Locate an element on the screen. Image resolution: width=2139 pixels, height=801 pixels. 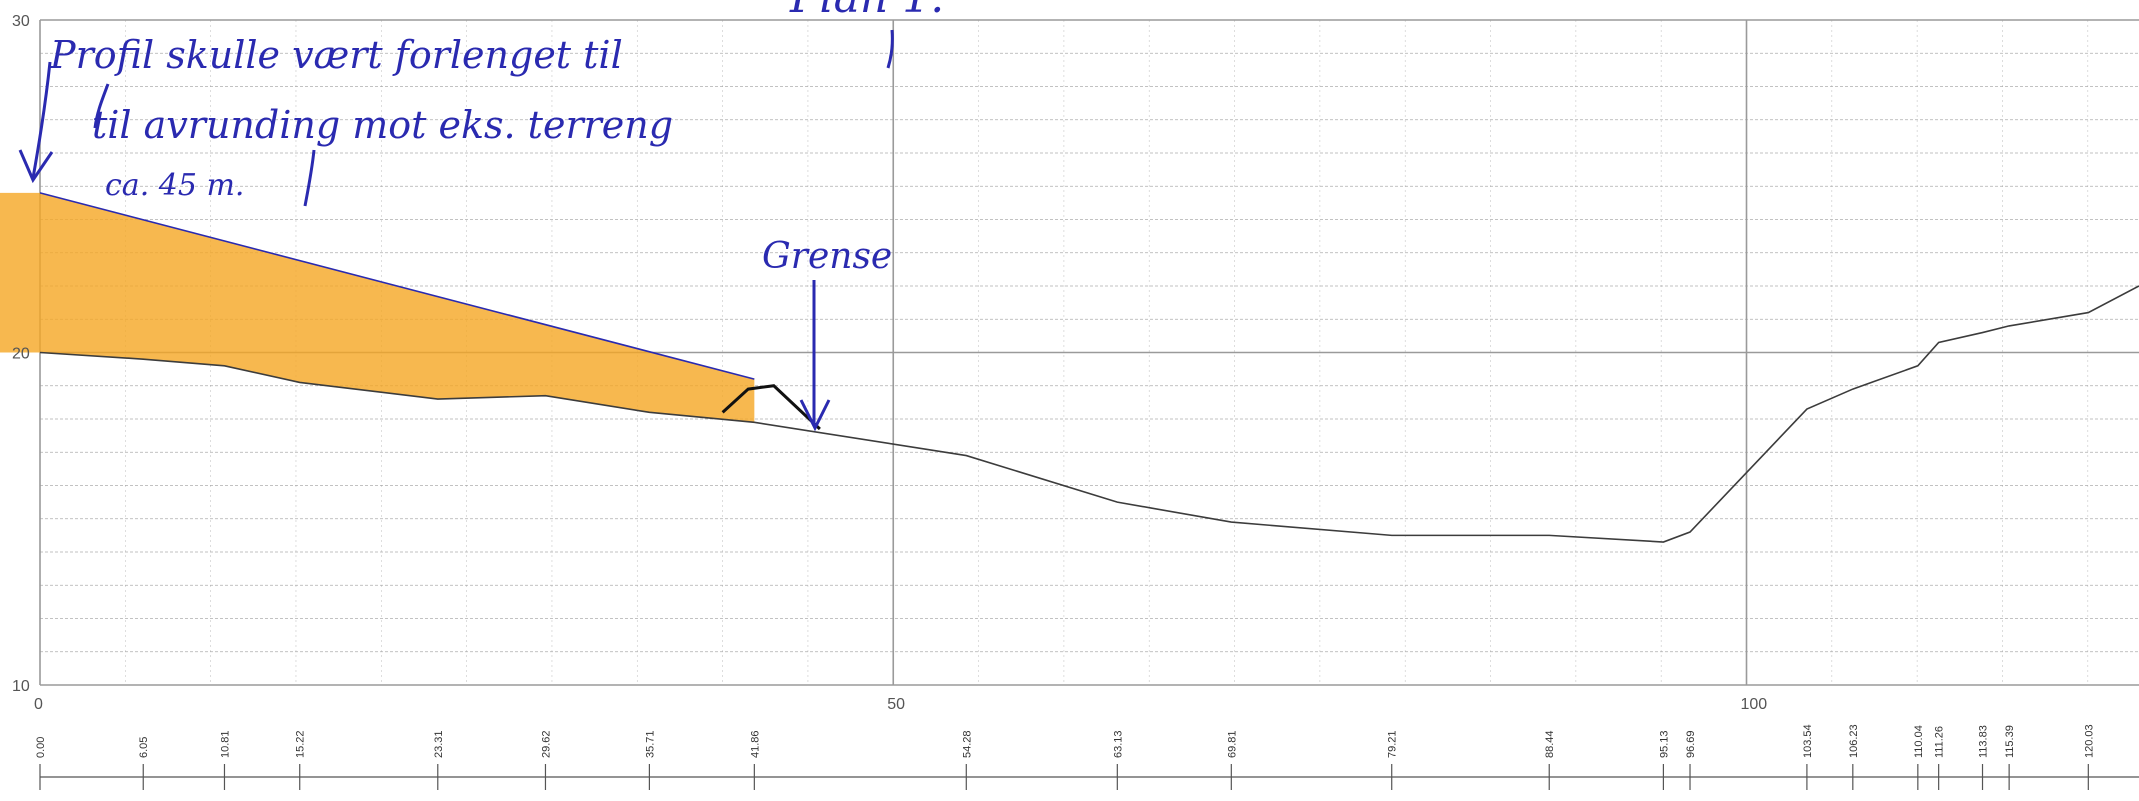
note-stroke is located at coordinates (309, 178).